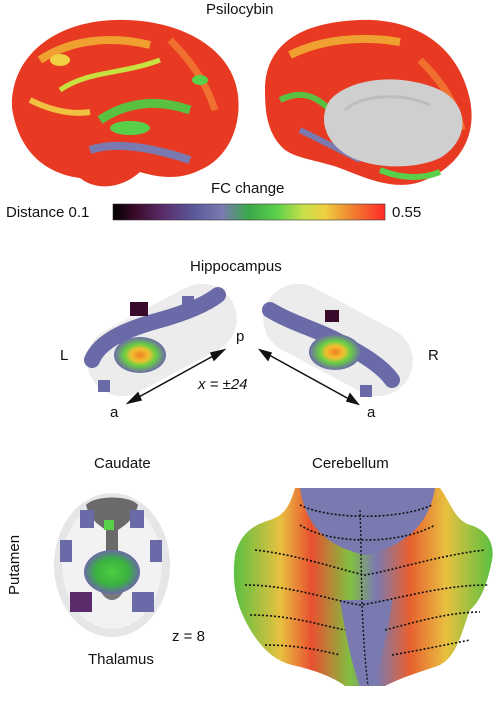 Image resolution: width=500 pixels, height=711 pixels. Describe the element at coordinates (121, 659) in the screenshot. I see `thalamus-label: Thalamus` at that location.